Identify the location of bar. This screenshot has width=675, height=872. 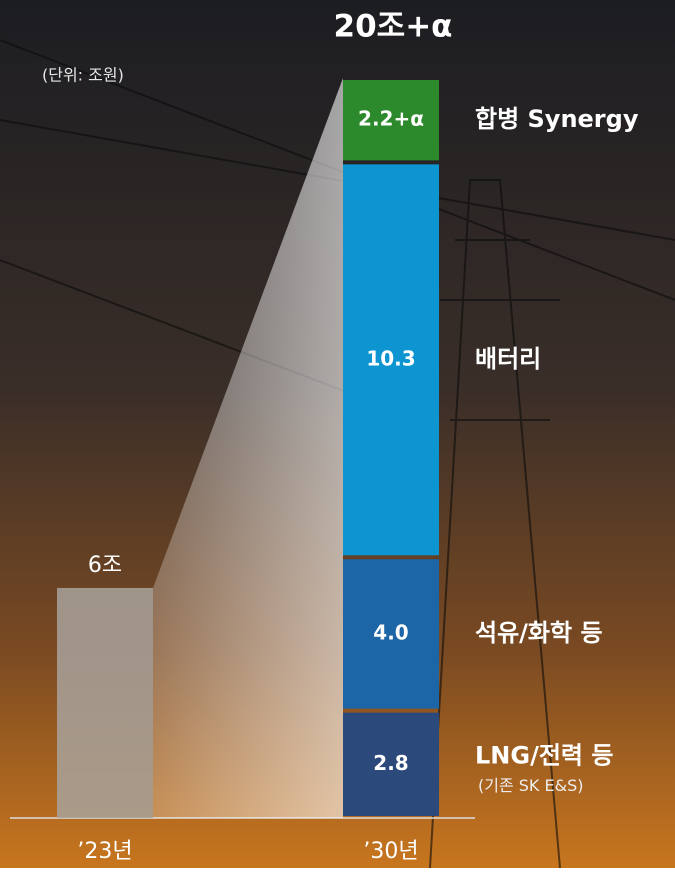
(105, 702).